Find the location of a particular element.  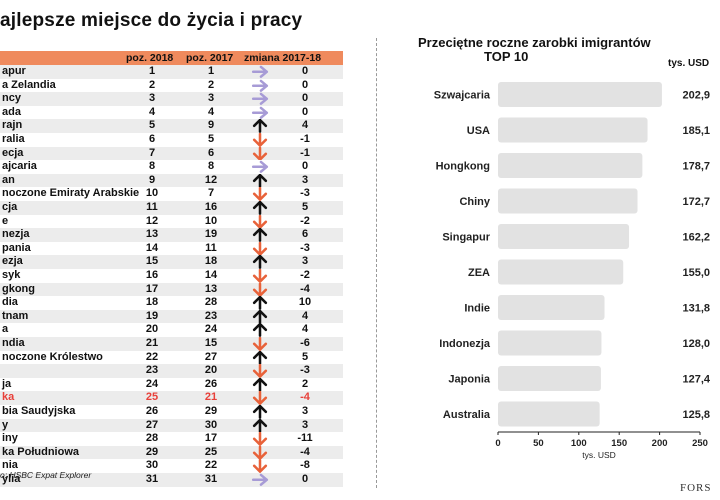

position-2018: 19 is located at coordinates (152, 315).